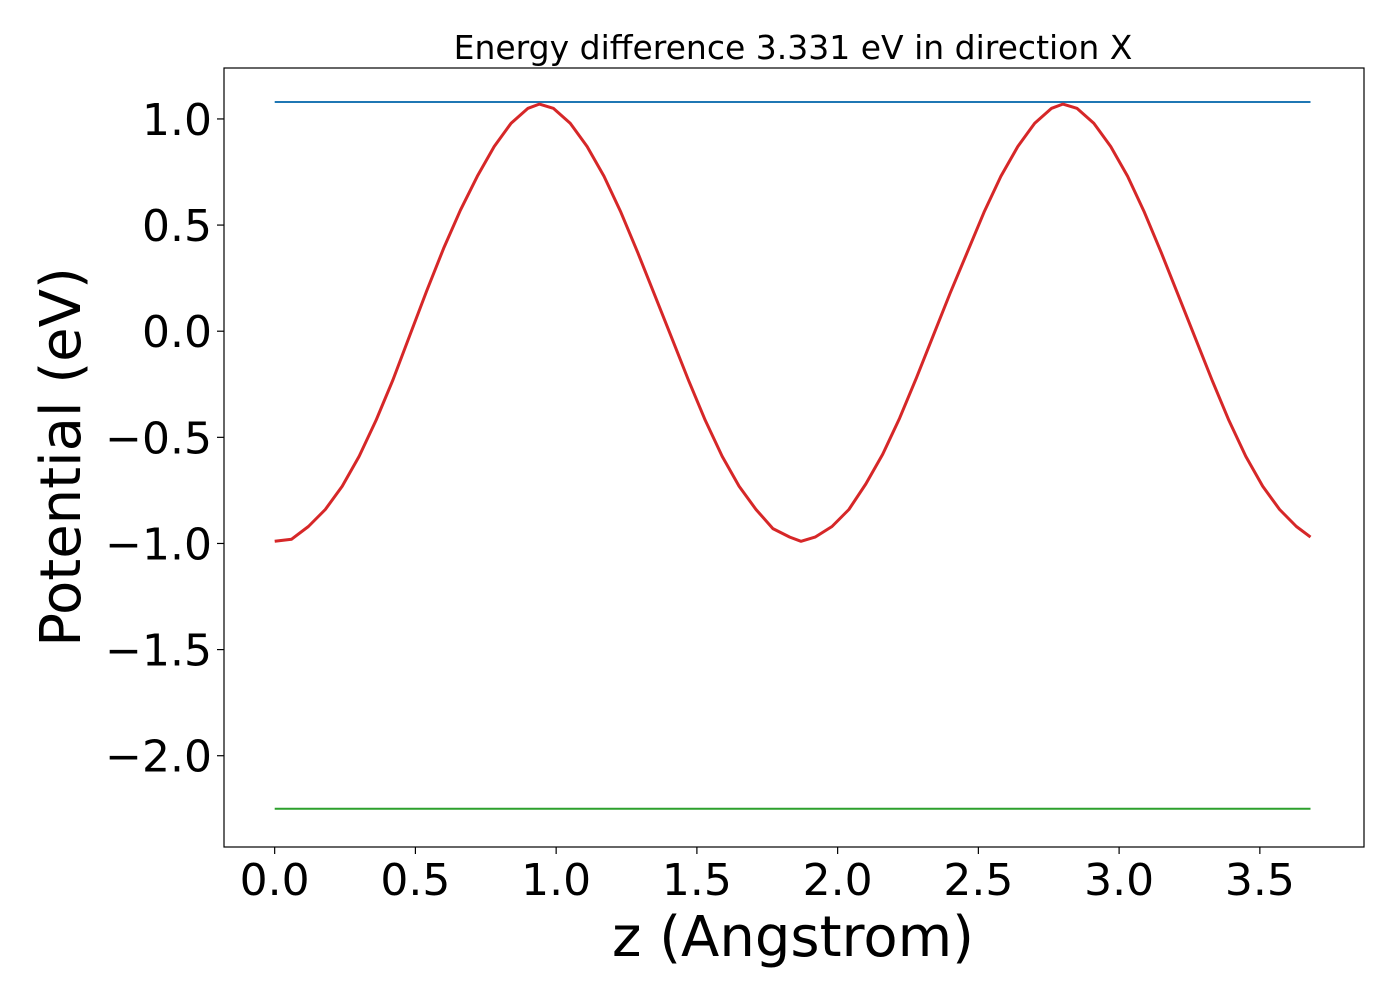 The image size is (1400, 1000). Describe the element at coordinates (1119, 880) in the screenshot. I see `x-tick-label: 3.0` at that location.